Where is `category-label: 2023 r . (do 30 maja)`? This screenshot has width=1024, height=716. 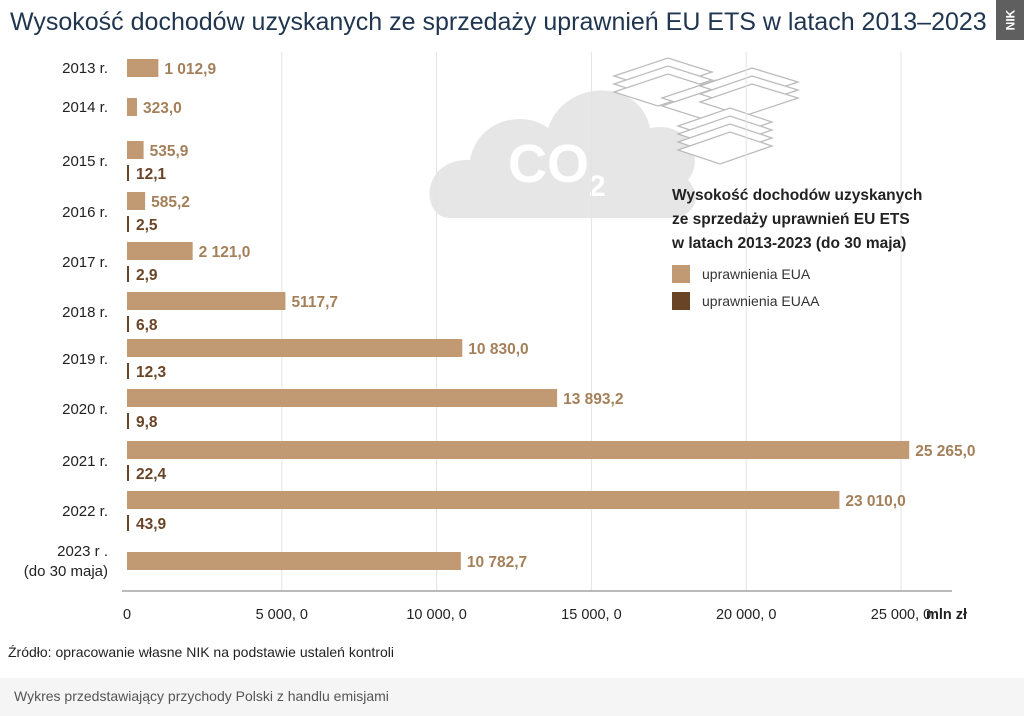 category-label: 2023 r . (do 30 maja) is located at coordinates (66, 561).